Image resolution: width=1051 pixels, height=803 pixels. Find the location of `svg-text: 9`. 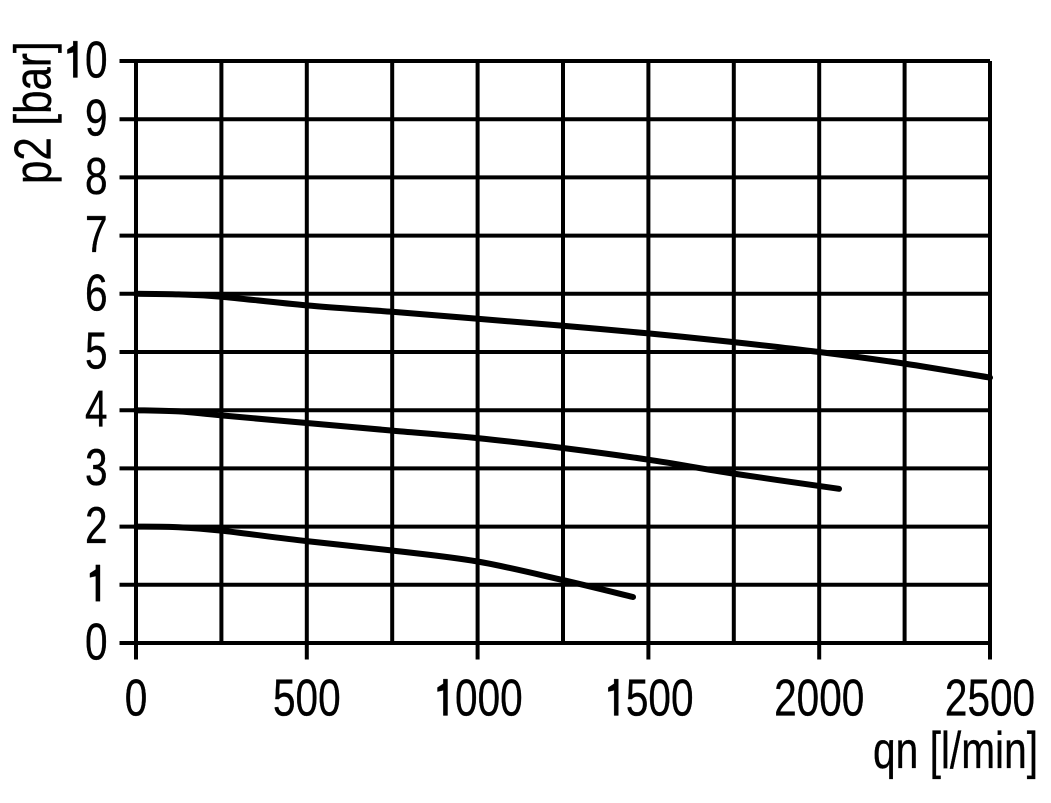

svg-text: 9 is located at coordinates (96, 118).